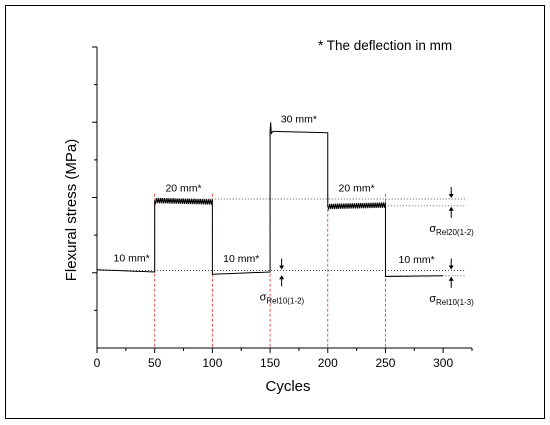 This screenshot has height=425, width=550. I want to click on x-axis-title: Cycles, so click(287, 386).